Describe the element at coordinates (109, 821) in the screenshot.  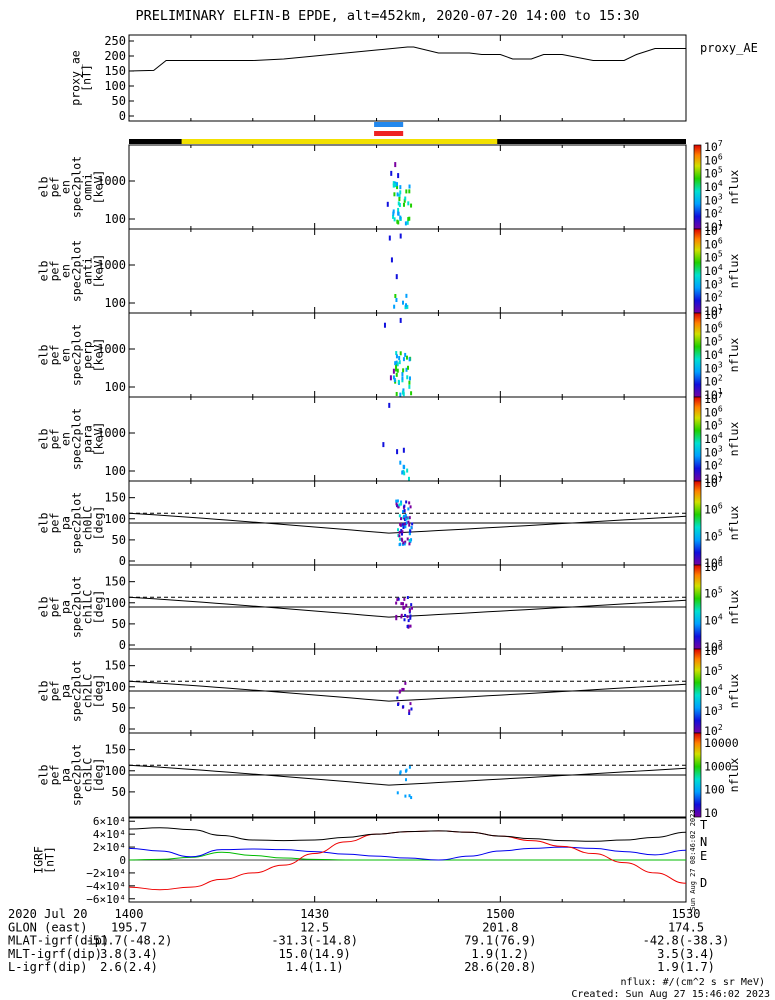
I see `igrf-y-tick-label: 6×10⁴` at that location.